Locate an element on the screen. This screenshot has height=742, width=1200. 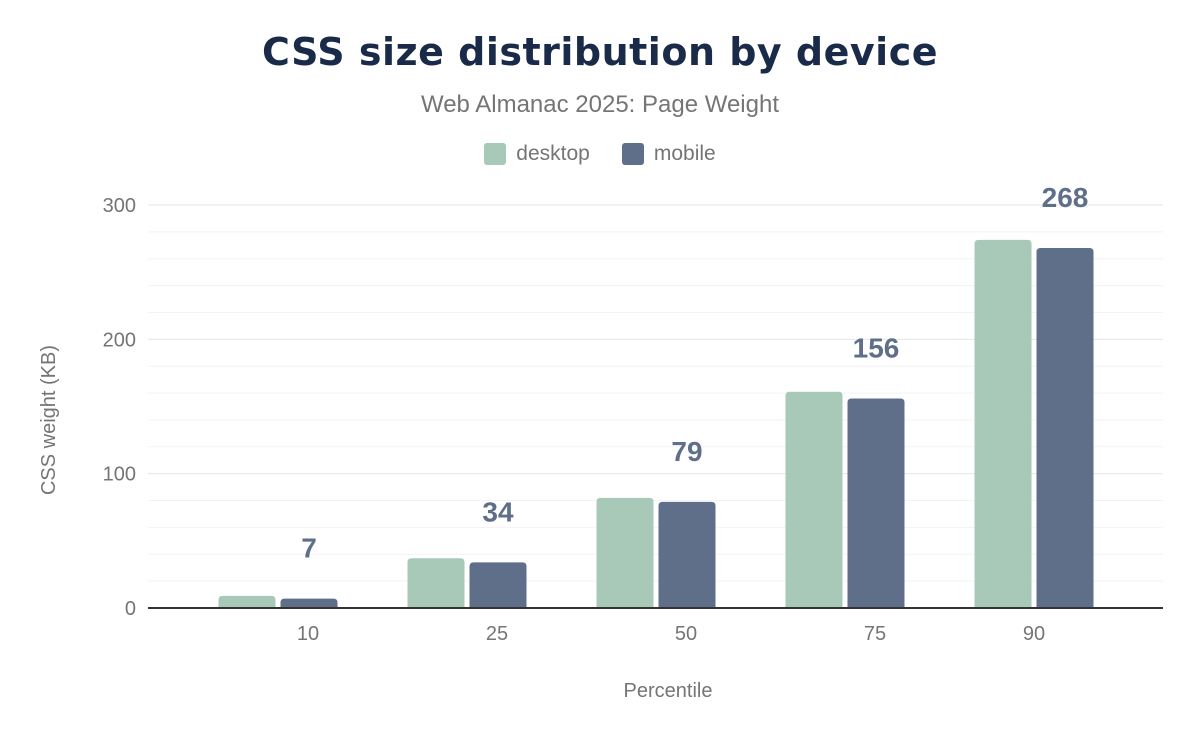
legend-label-mobile: mobile is located at coordinates (684, 153).